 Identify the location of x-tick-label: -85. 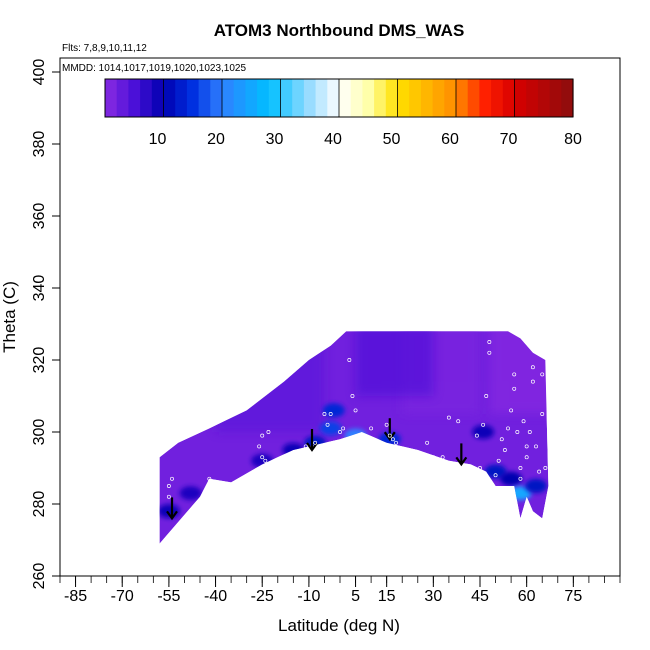
(75, 596).